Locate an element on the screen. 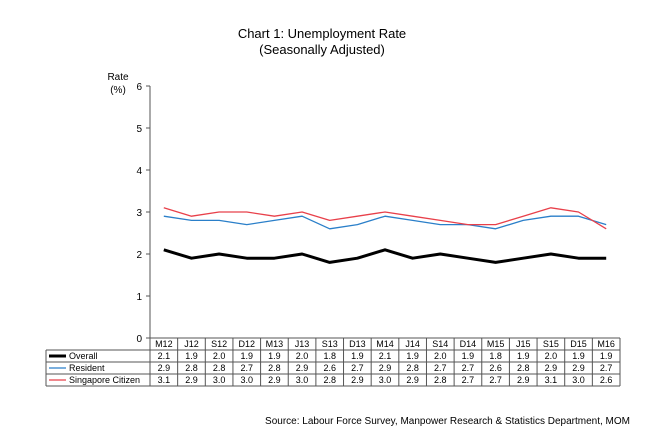 The width and height of the screenshot is (646, 432). x-tick-label: M13 is located at coordinates (275, 344).